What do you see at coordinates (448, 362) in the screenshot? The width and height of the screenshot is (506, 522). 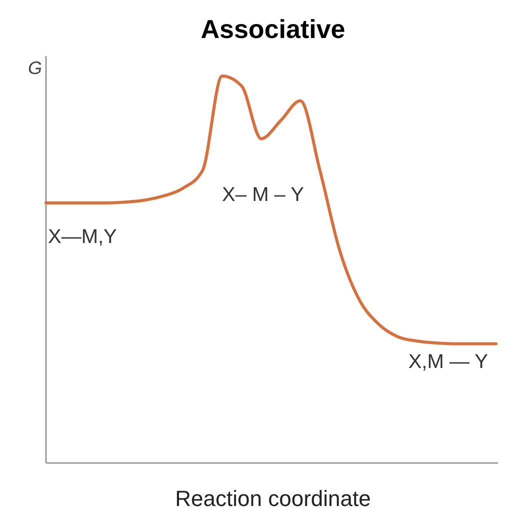 I see `annotation: X,M — Y` at bounding box center [448, 362].